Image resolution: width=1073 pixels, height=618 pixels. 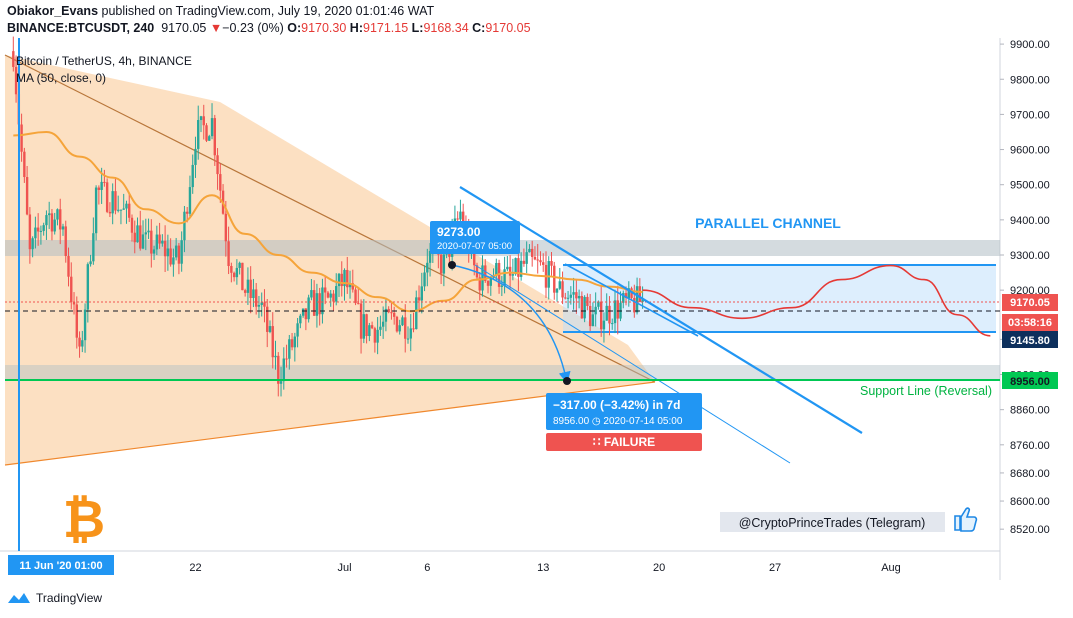 What do you see at coordinates (543, 568) in the screenshot?
I see `time-tick-label: 13` at bounding box center [543, 568].